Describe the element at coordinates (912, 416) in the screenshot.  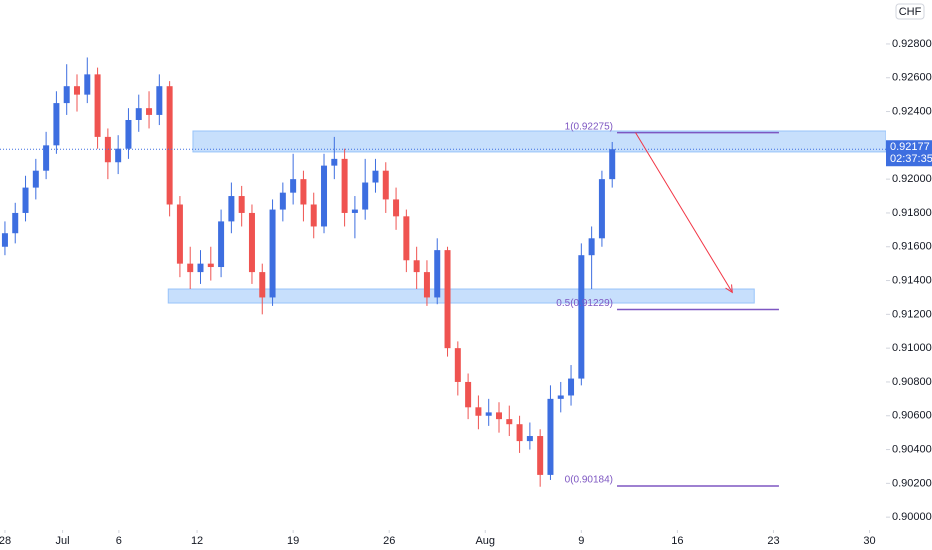
I see `y-tick-label: 0.90600` at that location.